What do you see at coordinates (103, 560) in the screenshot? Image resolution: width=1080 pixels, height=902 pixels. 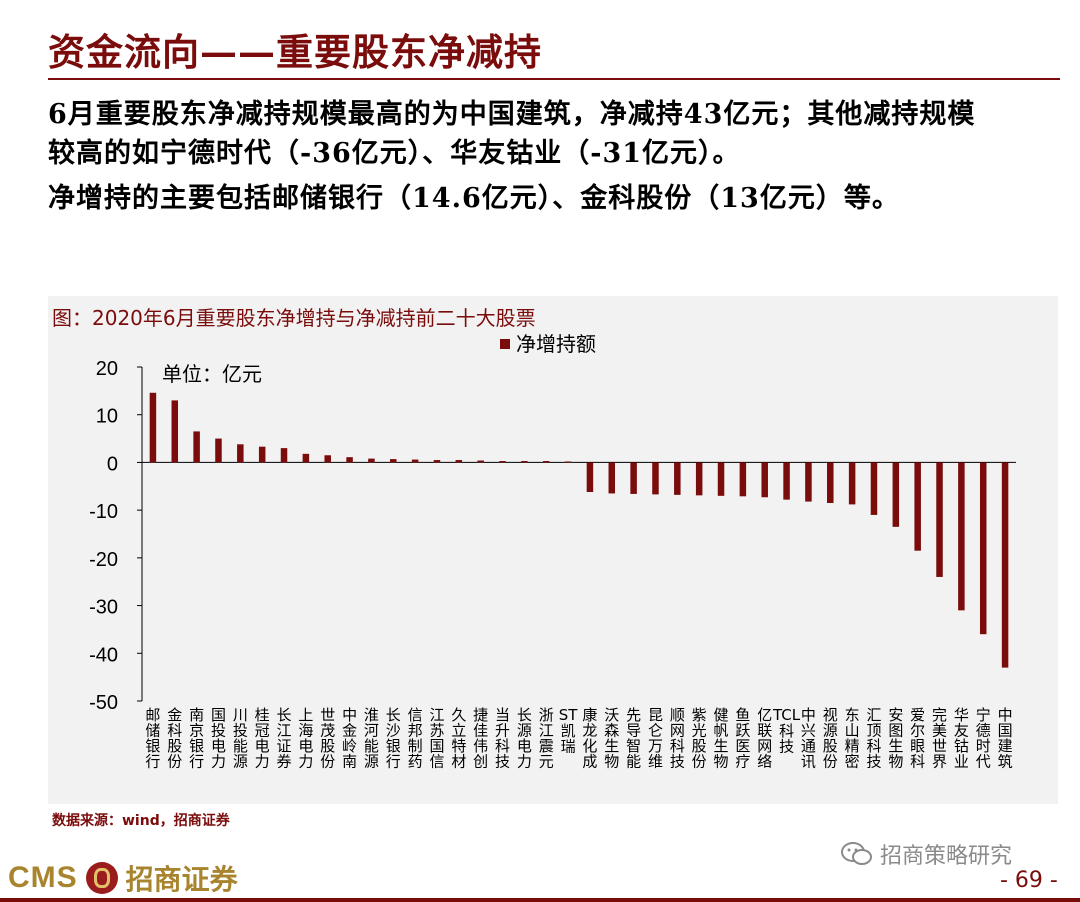 I see `y-tick-label: -20` at bounding box center [103, 560].